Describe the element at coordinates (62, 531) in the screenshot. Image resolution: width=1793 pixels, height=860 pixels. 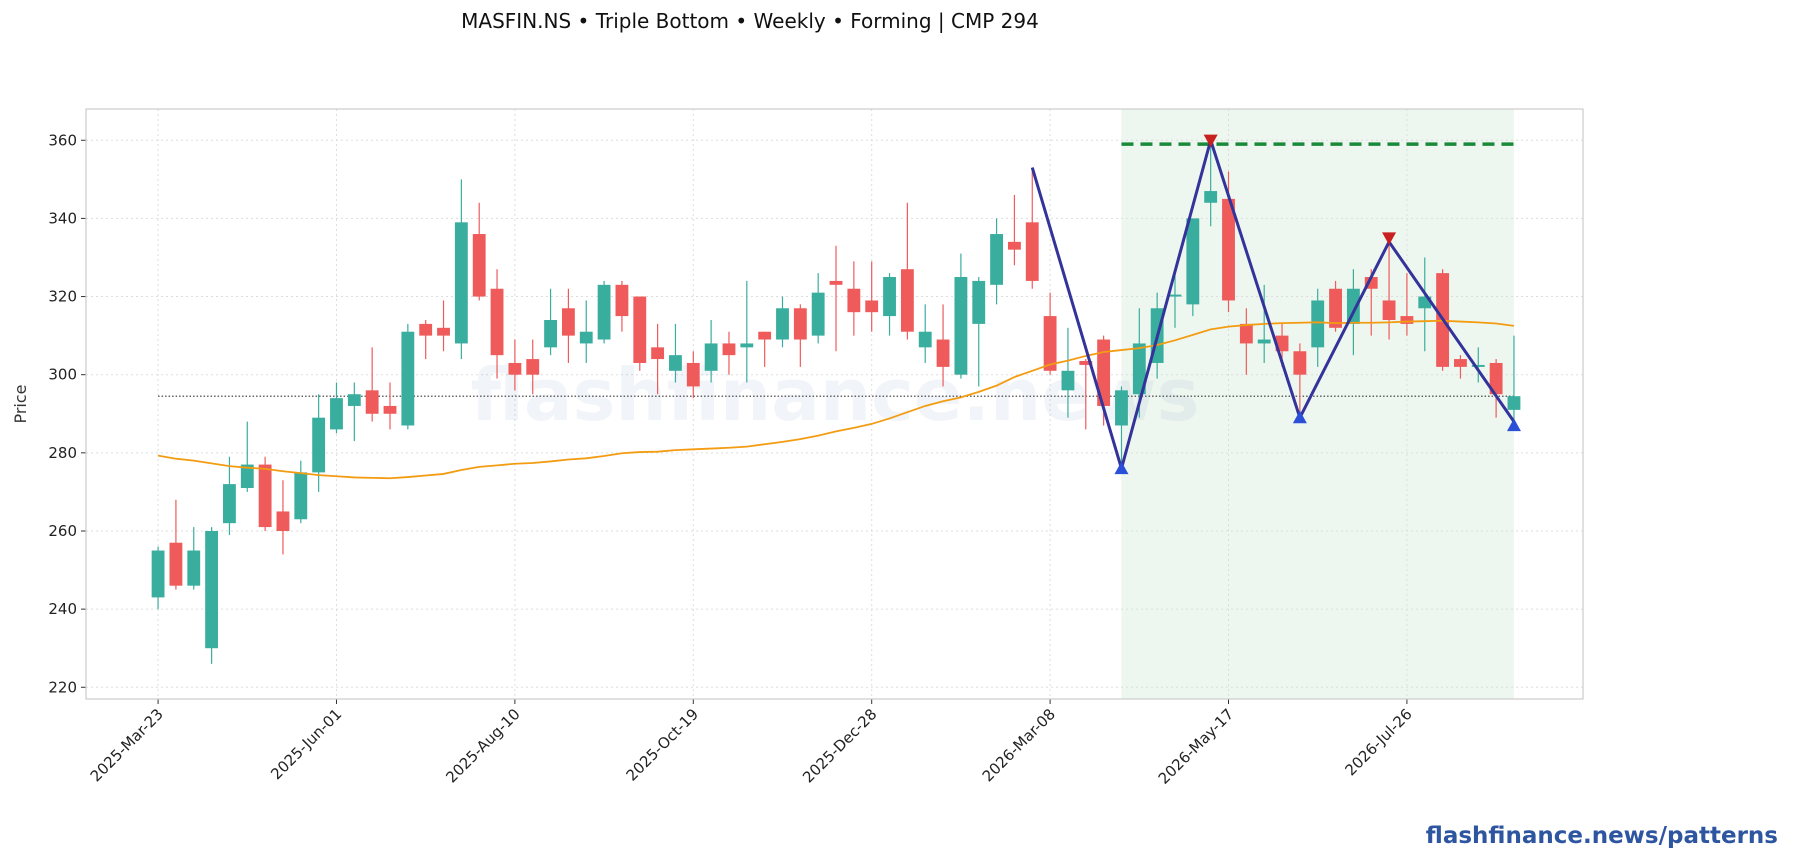
I see `y-tick-label: 260` at that location.